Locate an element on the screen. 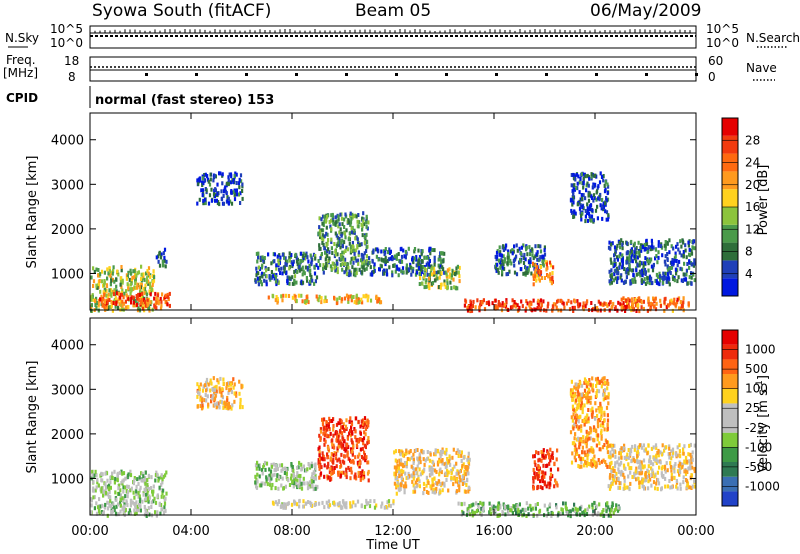 This screenshot has width=800, height=554. colorbar-segment is located at coordinates (730, 484).